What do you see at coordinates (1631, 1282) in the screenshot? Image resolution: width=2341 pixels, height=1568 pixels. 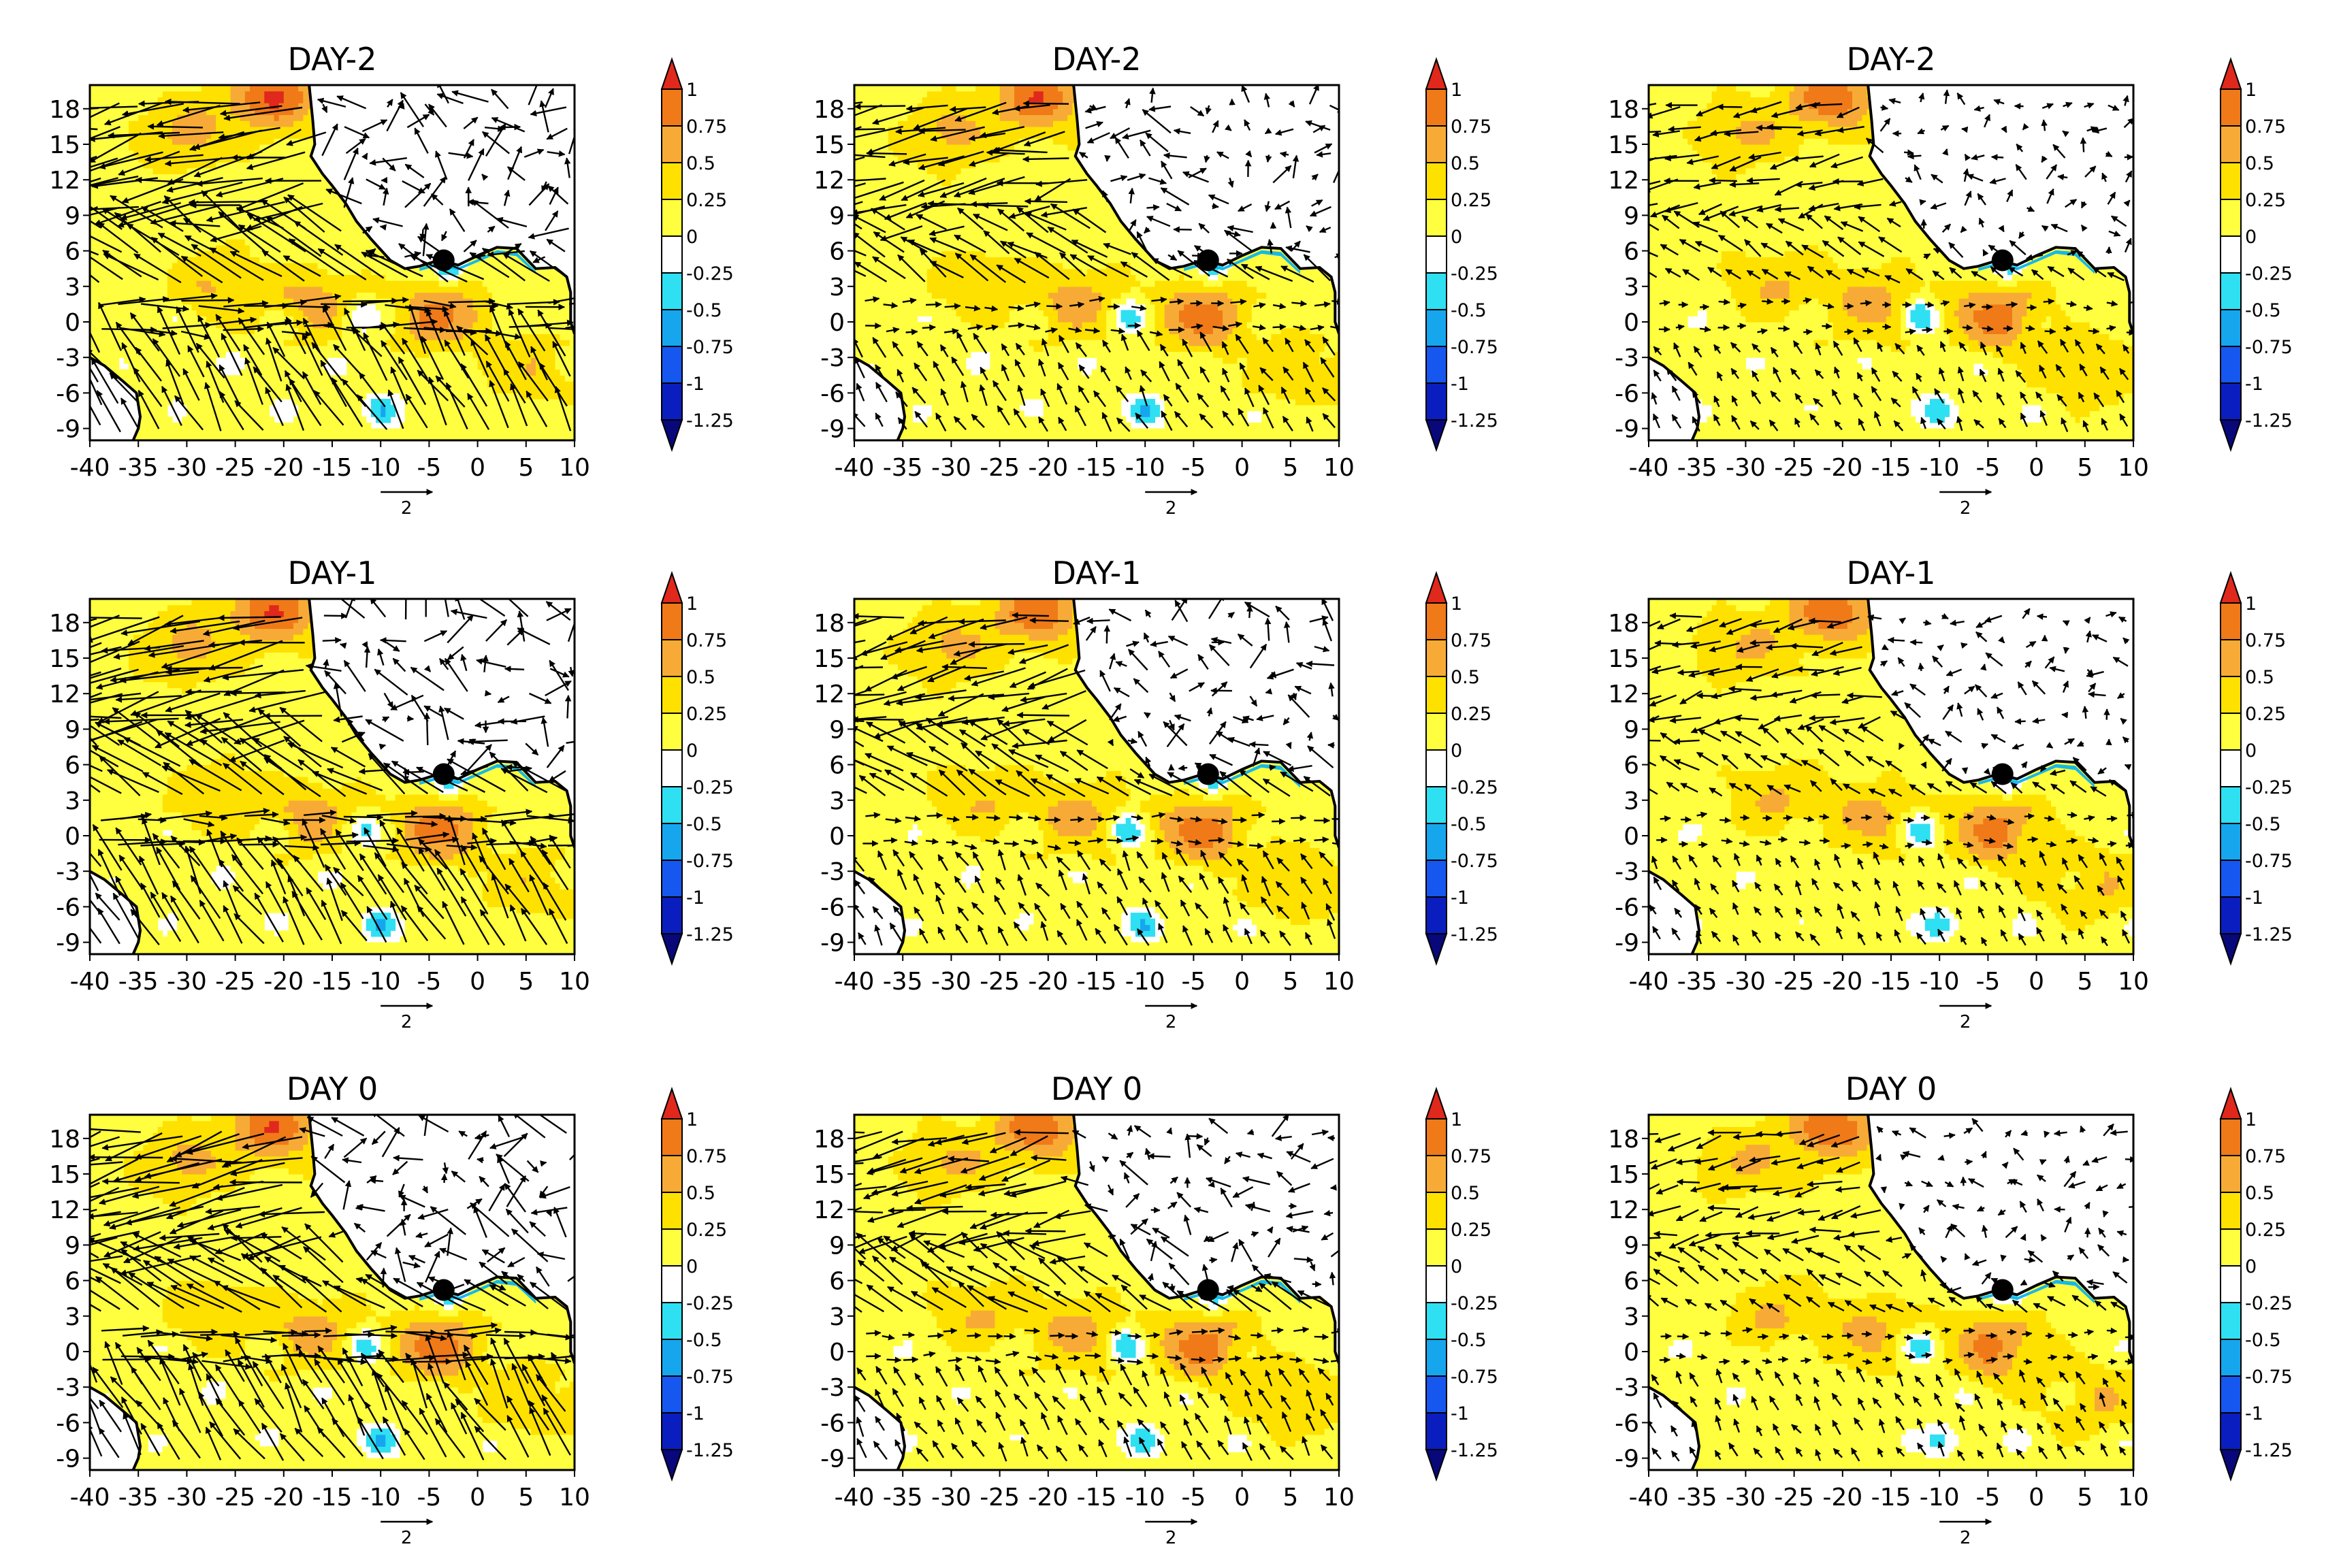 I see `lat-tick-label: 6` at bounding box center [1631, 1282].